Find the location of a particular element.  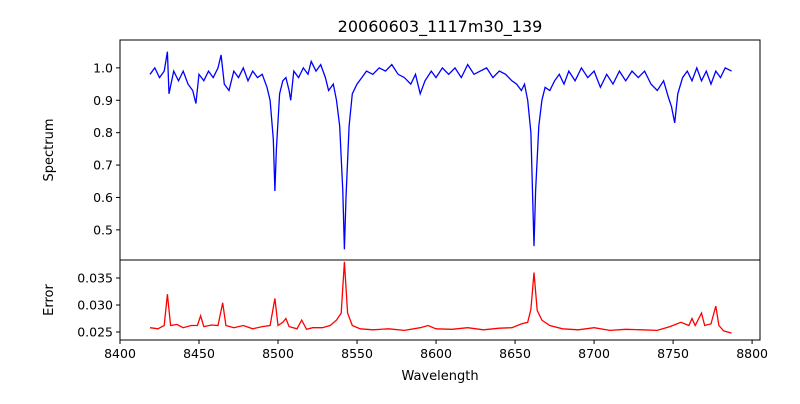

spectrum-y-tick-label: 0.5 is located at coordinates (103, 229).